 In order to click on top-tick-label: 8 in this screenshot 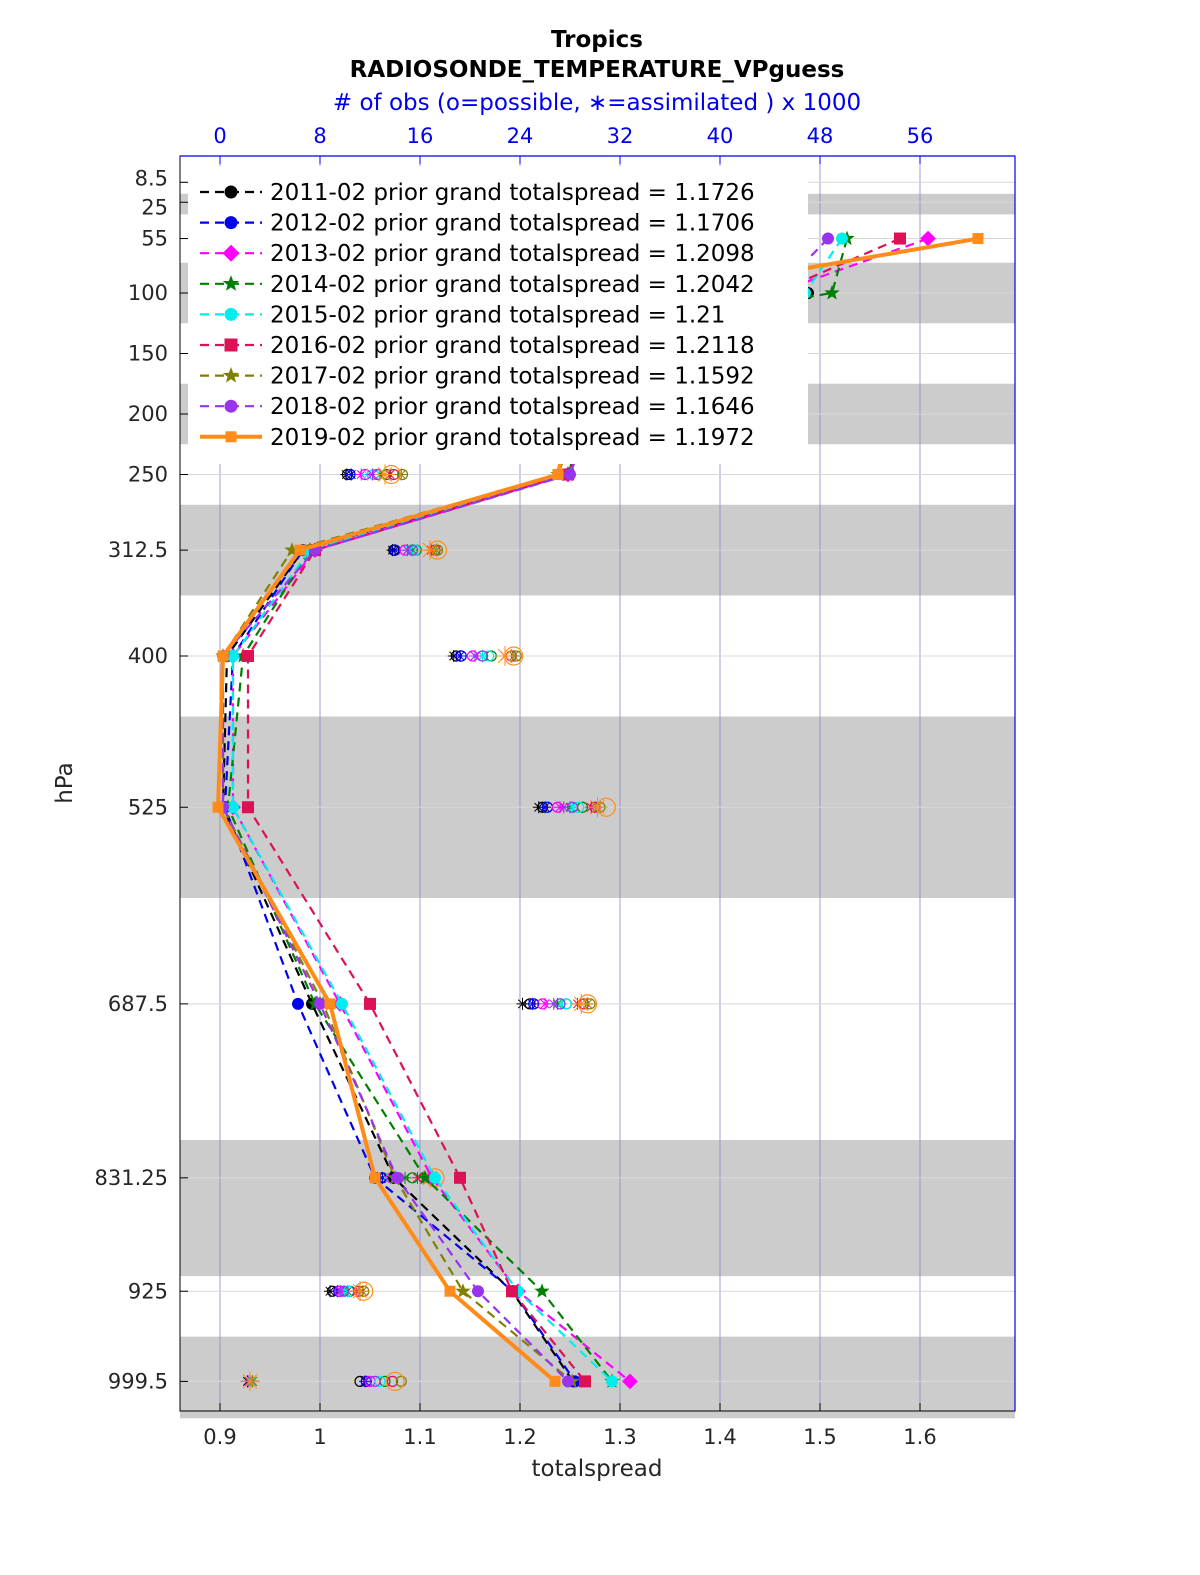, I will do `click(319, 136)`.